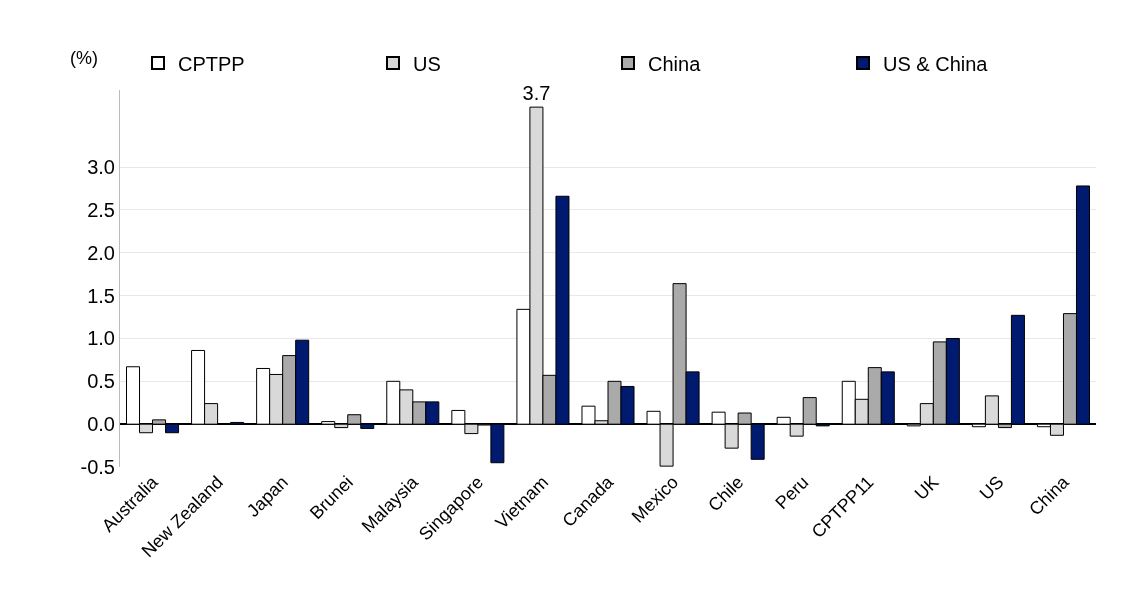 This screenshot has height=597, width=1131. Describe the element at coordinates (101, 252) in the screenshot. I see `y-tick-label: 2.0` at that location.